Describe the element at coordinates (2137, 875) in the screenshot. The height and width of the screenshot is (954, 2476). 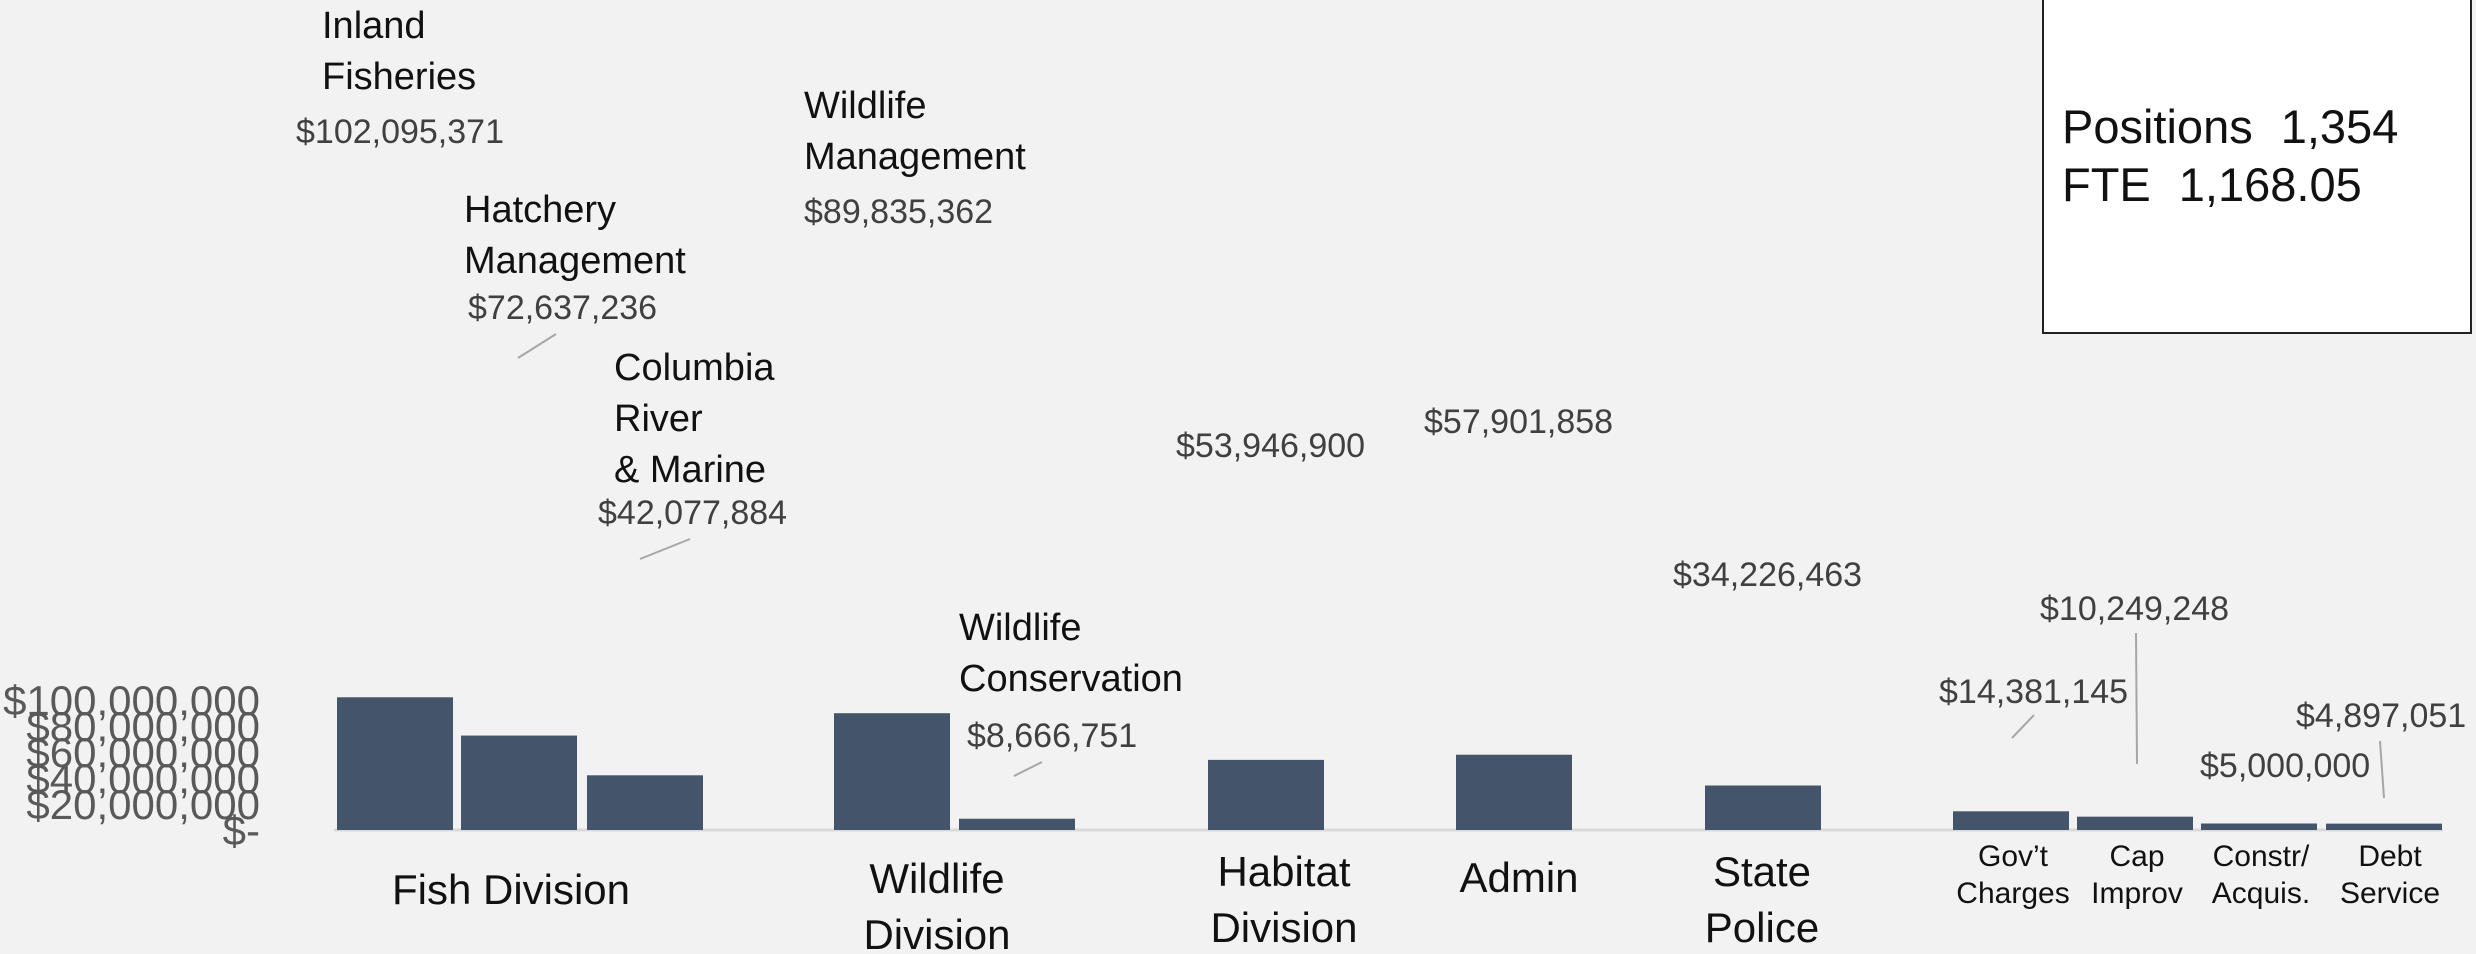
I see `group-label-cap-improv: Cap Improv` at that location.